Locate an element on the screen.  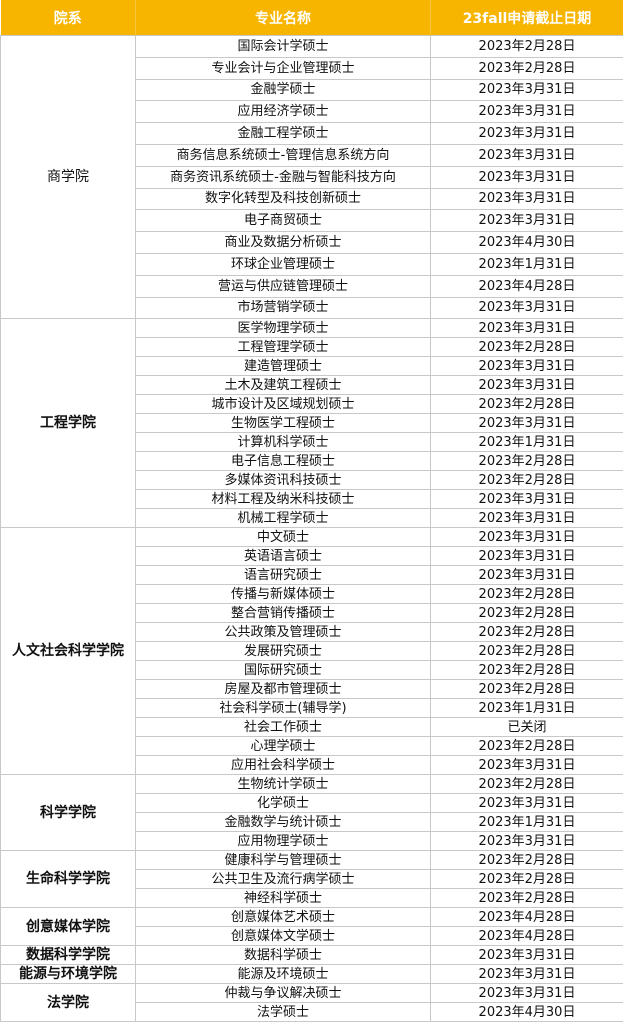
table-row: 多媒体资讯科技硕士 2023年2月28日 is located at coordinates (312, 480).